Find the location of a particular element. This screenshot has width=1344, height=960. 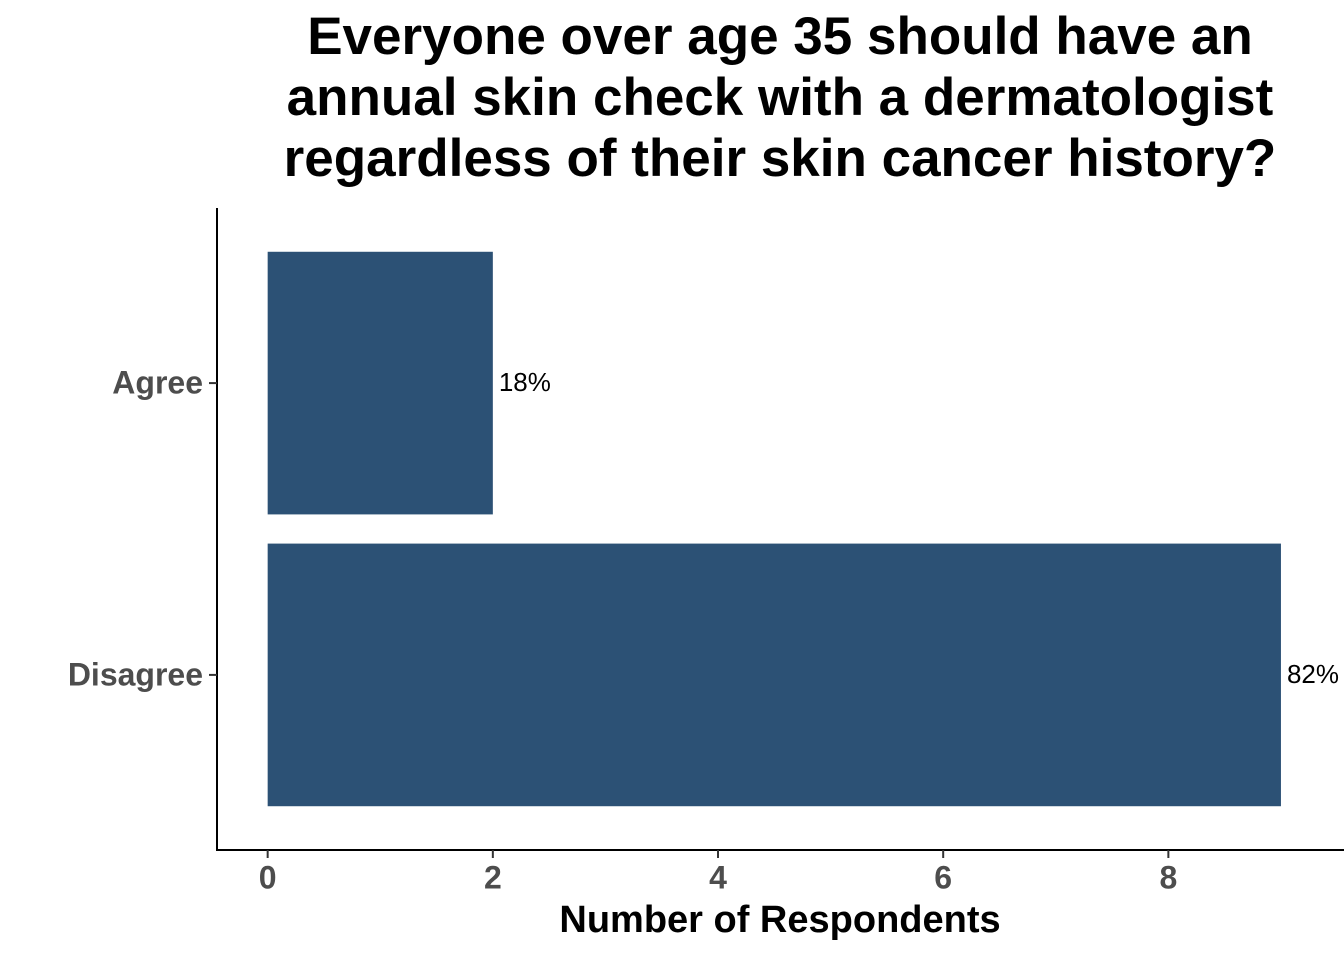

x-tick-label: 4 is located at coordinates (718, 877).